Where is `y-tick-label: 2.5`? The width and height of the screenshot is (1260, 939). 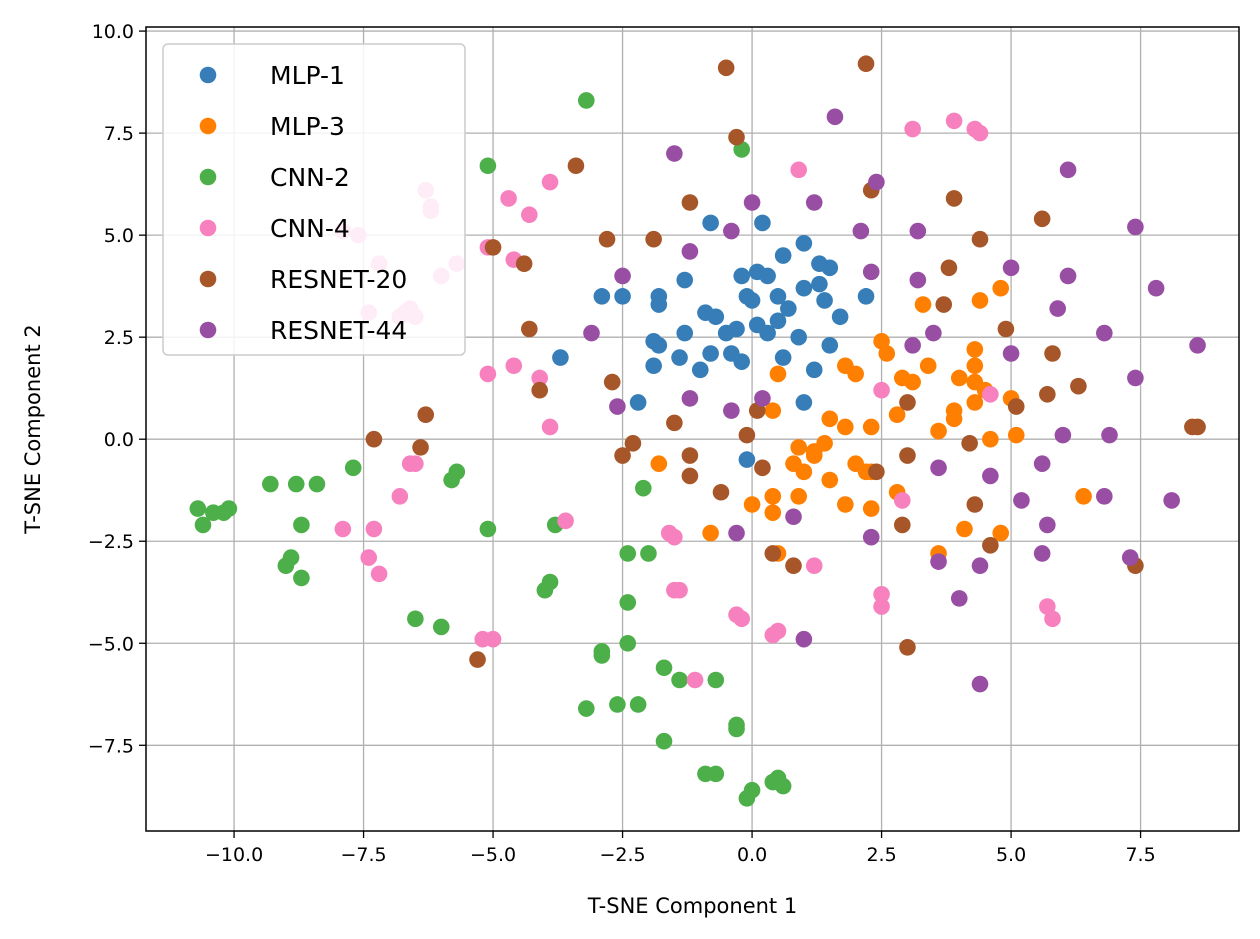 y-tick-label: 2.5 is located at coordinates (119, 338).